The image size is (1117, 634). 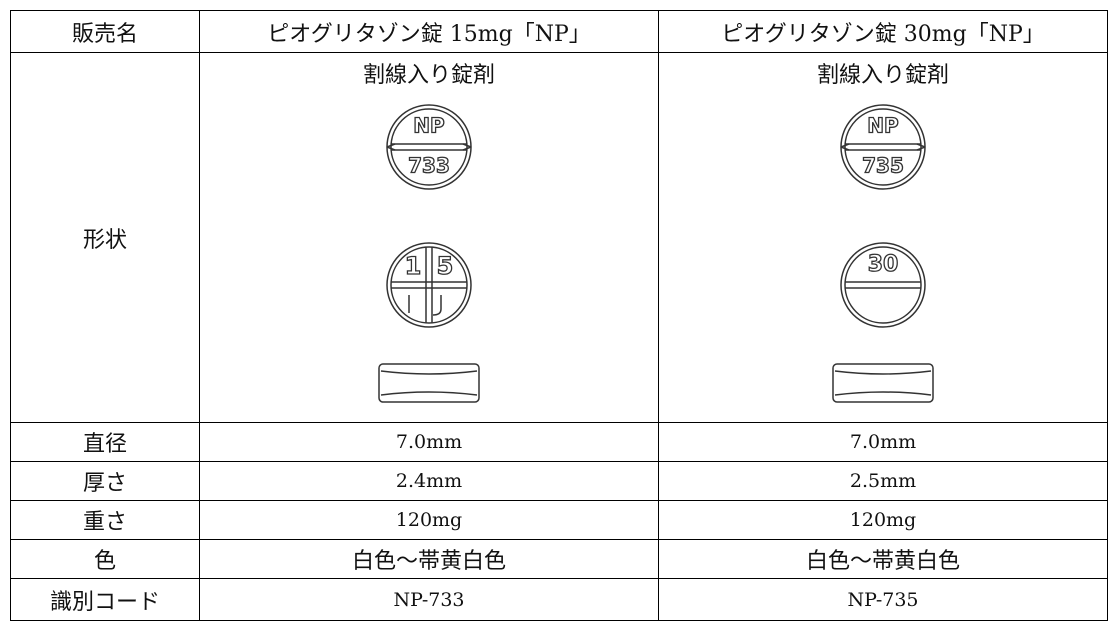 What do you see at coordinates (429, 481) in the screenshot?
I see `value-cell: 2.4mm` at bounding box center [429, 481].